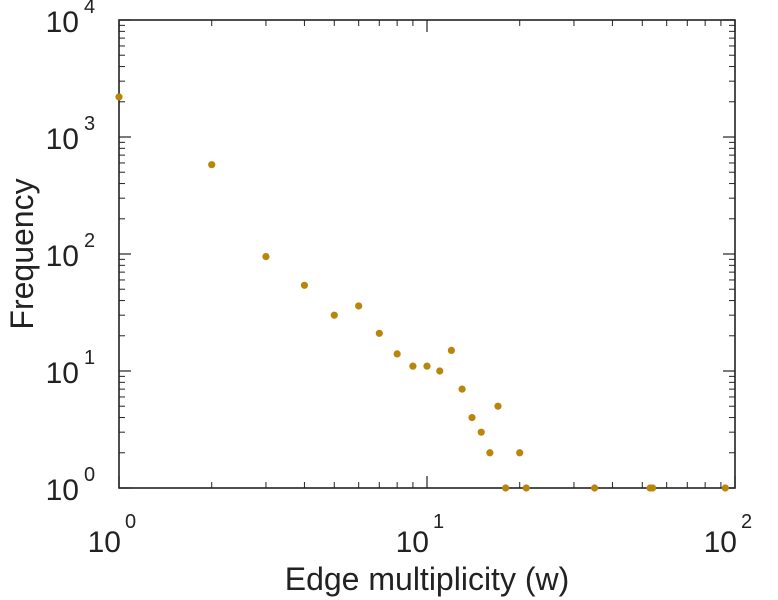  Describe the element at coordinates (438, 522) in the screenshot. I see `x-tick-exponent: 1` at that location.